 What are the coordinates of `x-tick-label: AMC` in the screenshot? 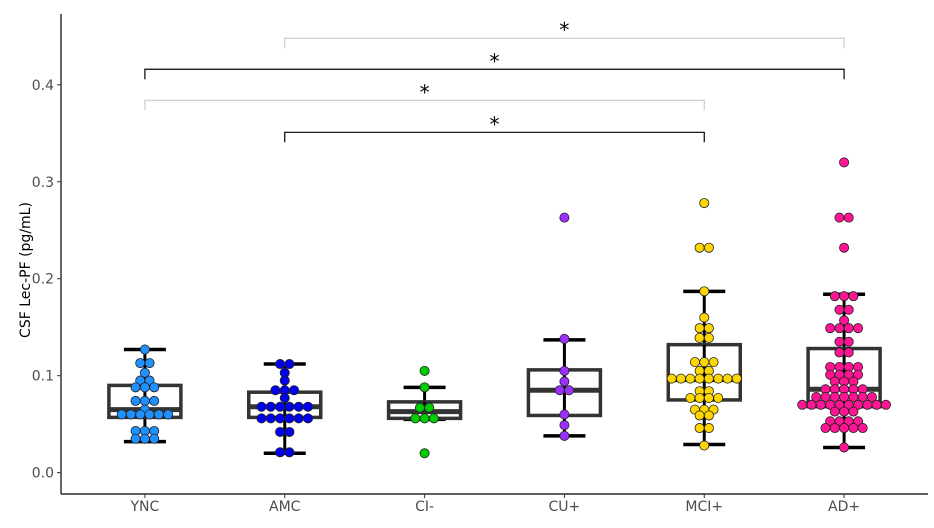 It's located at (285, 507).